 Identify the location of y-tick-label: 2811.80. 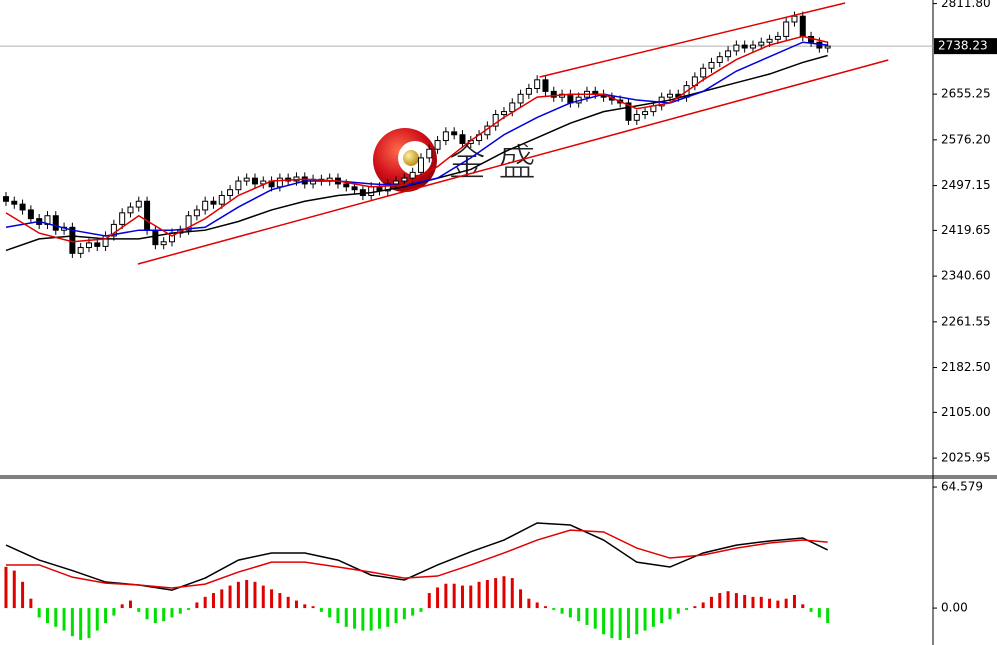
(966, 5).